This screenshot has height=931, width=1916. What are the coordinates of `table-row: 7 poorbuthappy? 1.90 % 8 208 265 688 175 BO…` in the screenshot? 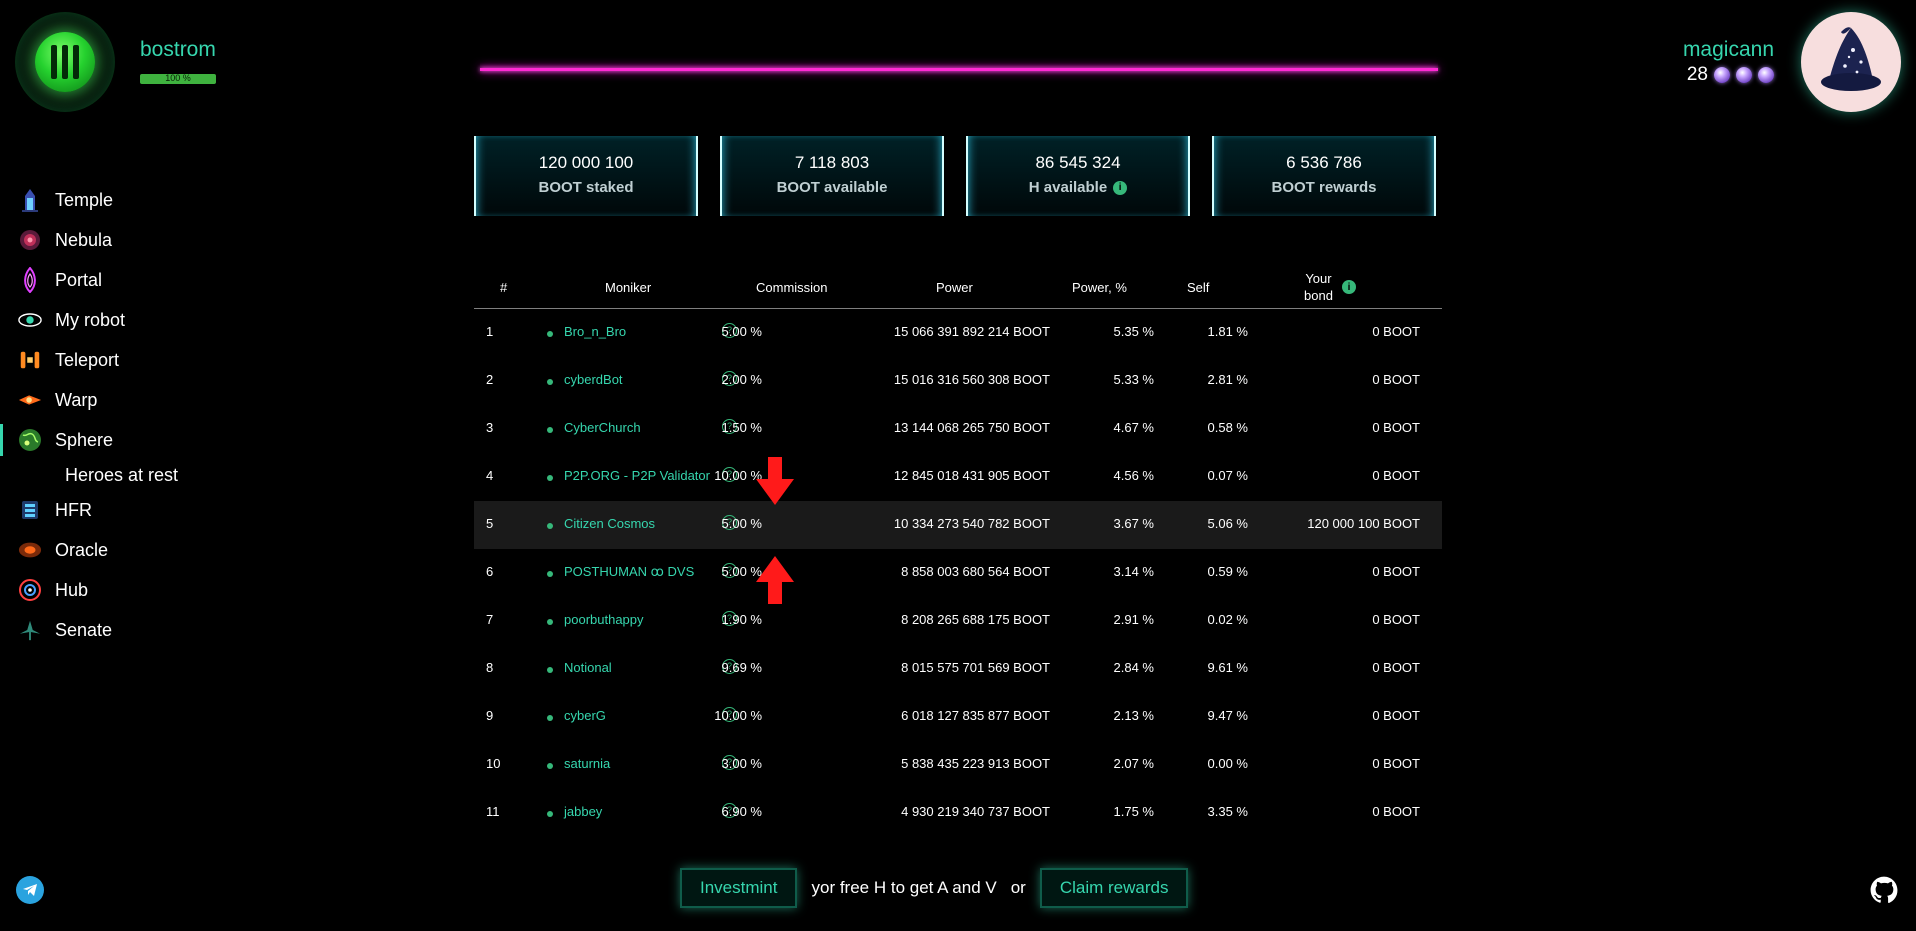 It's located at (958, 621).